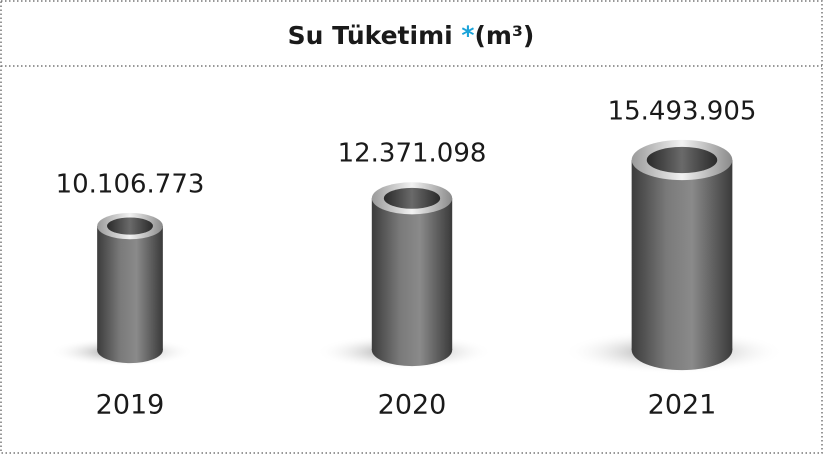 This screenshot has height=454, width=823. I want to click on x-tick-label: 2020, so click(412, 405).